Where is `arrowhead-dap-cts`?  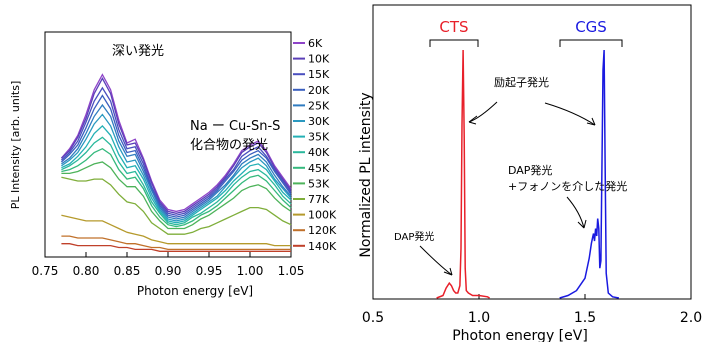 arrowhead-dap-cts is located at coordinates (448, 271).